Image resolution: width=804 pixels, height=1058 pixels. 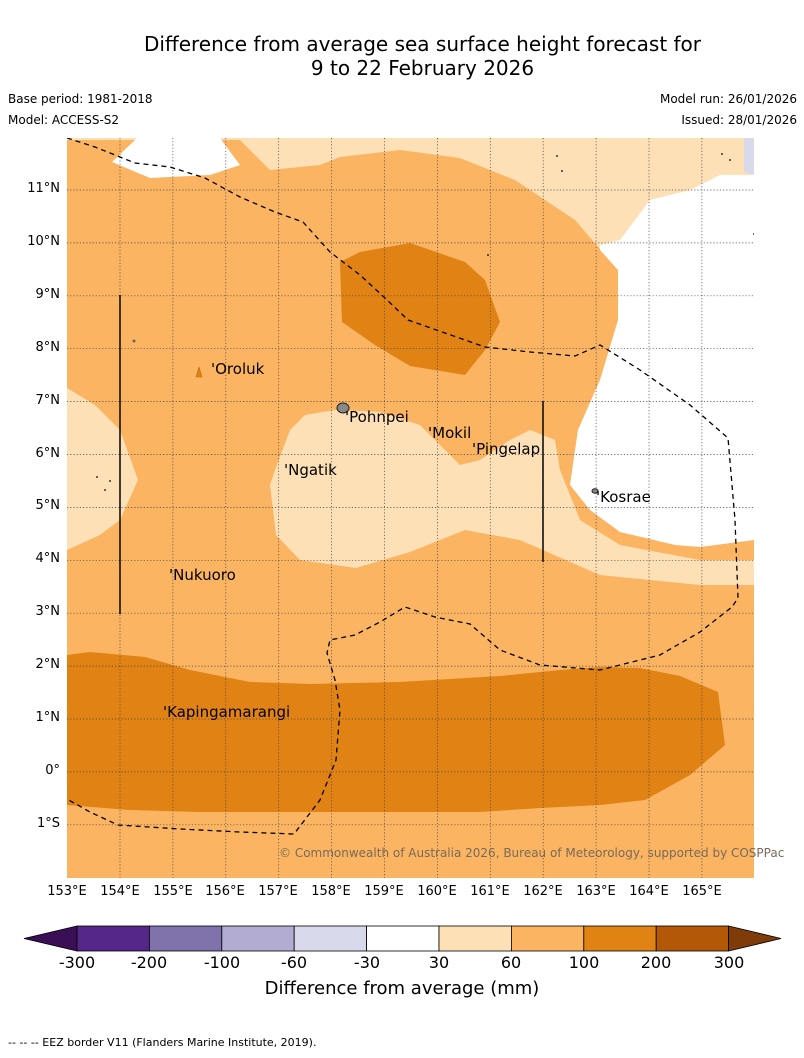 I want to click on zone-neutral-east, so click(x=662, y=361).